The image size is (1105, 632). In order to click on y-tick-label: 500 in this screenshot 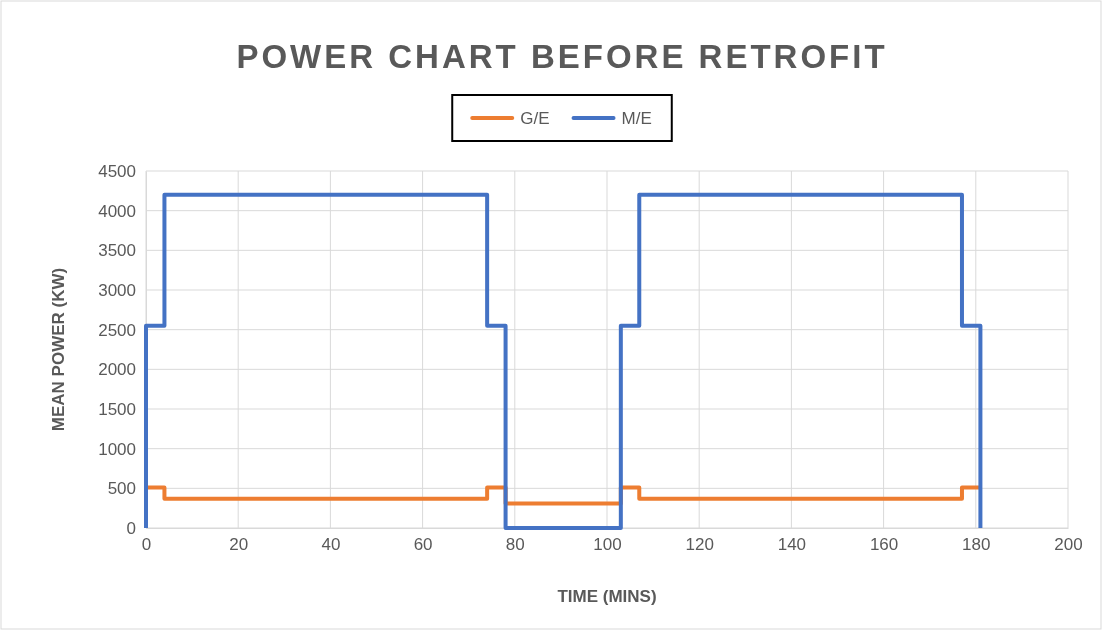, I will do `click(121, 489)`.